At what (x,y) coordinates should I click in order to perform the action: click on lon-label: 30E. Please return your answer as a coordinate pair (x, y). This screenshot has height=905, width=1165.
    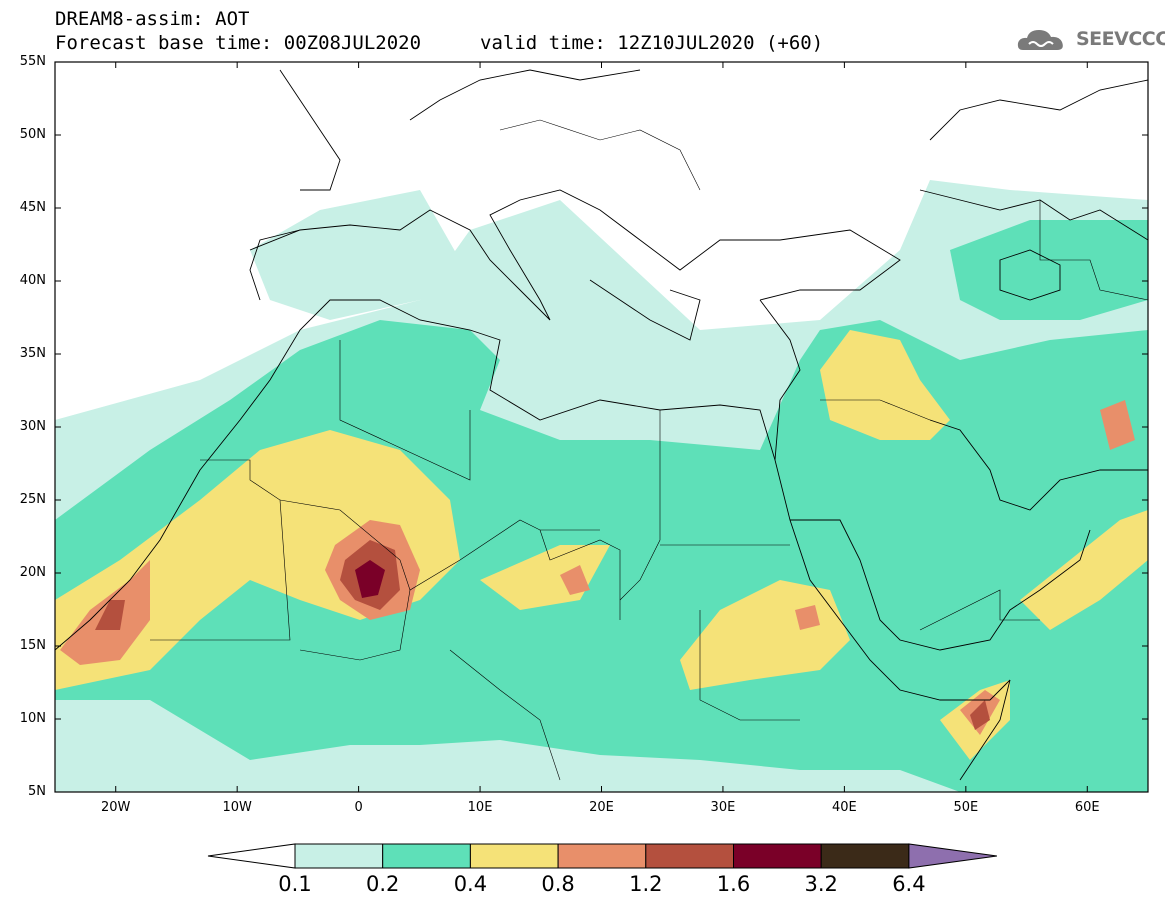
    Looking at the image, I should click on (723, 807).